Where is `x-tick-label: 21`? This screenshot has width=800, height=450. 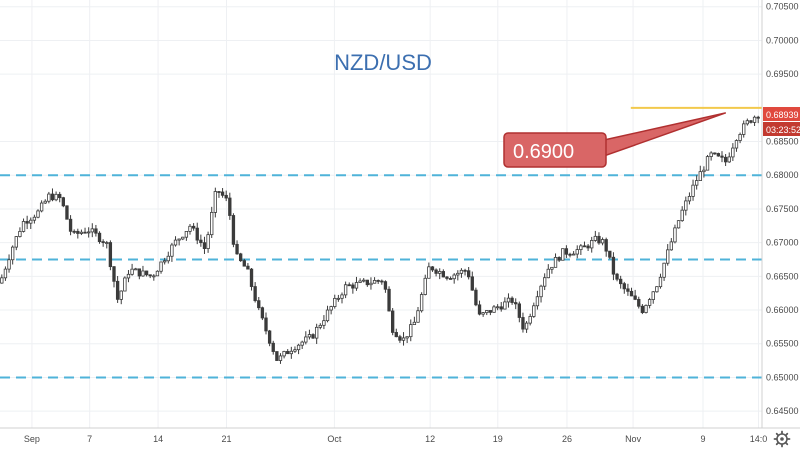
x-tick-label: 21 is located at coordinates (226, 439).